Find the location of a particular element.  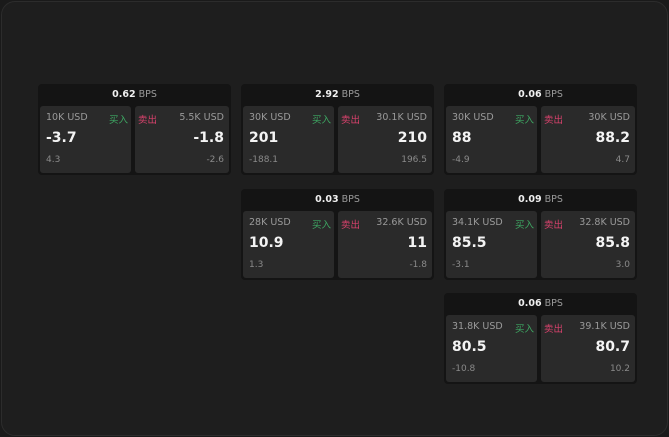

bid-price: 10.9 is located at coordinates (266, 243).